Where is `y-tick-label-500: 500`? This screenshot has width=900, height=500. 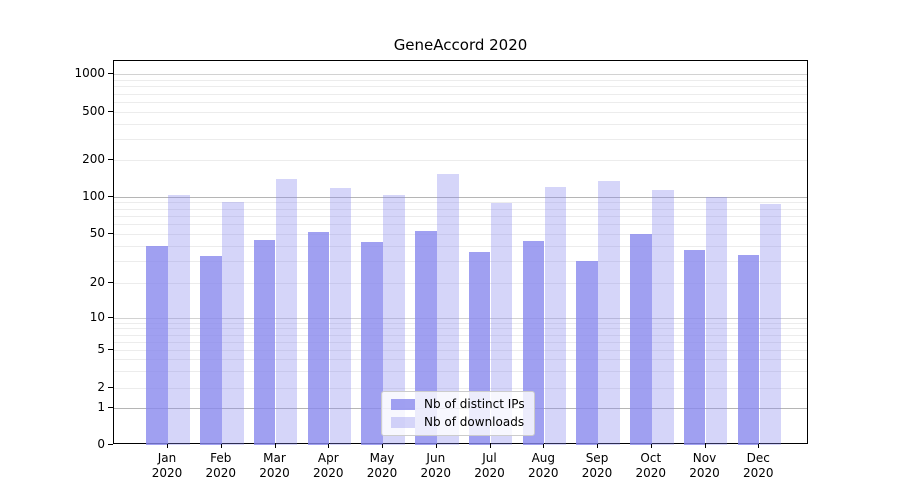 y-tick-label-500: 500 is located at coordinates (93, 110).